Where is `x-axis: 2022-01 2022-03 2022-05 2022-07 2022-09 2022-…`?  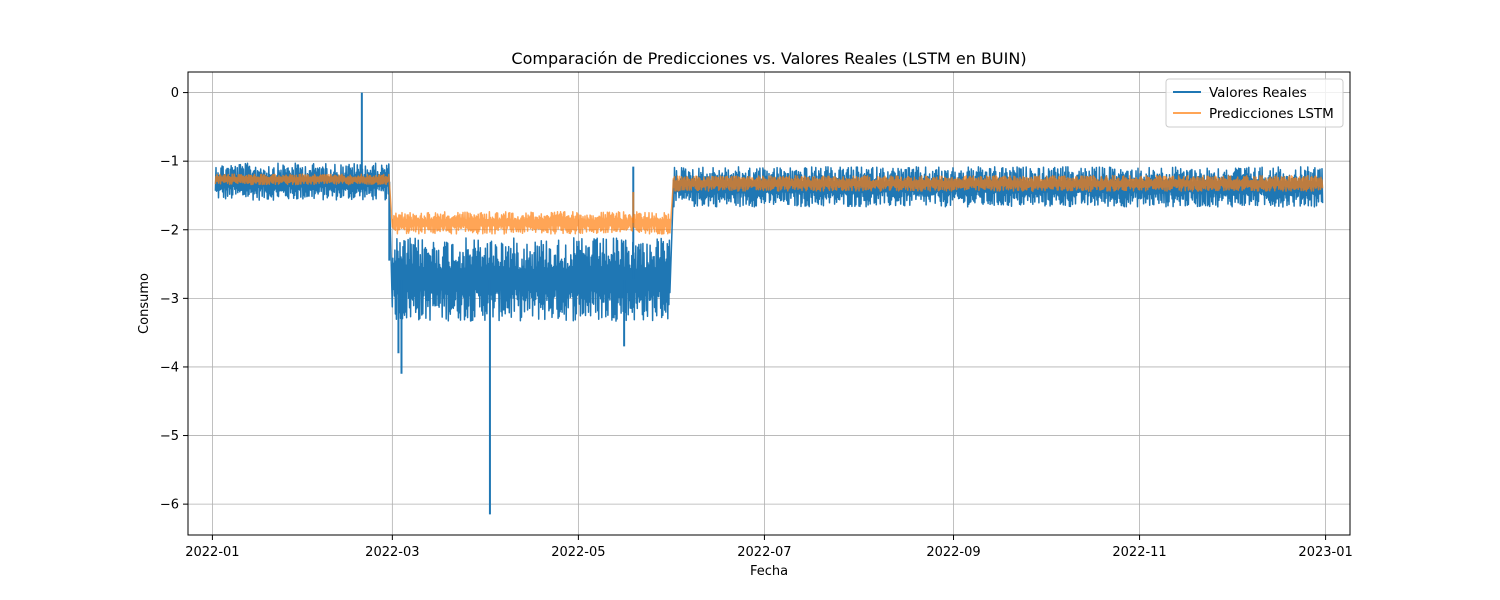
x-axis: 2022-01 2022-03 2022-05 2022-07 2022-09 2022-… is located at coordinates (769, 547).